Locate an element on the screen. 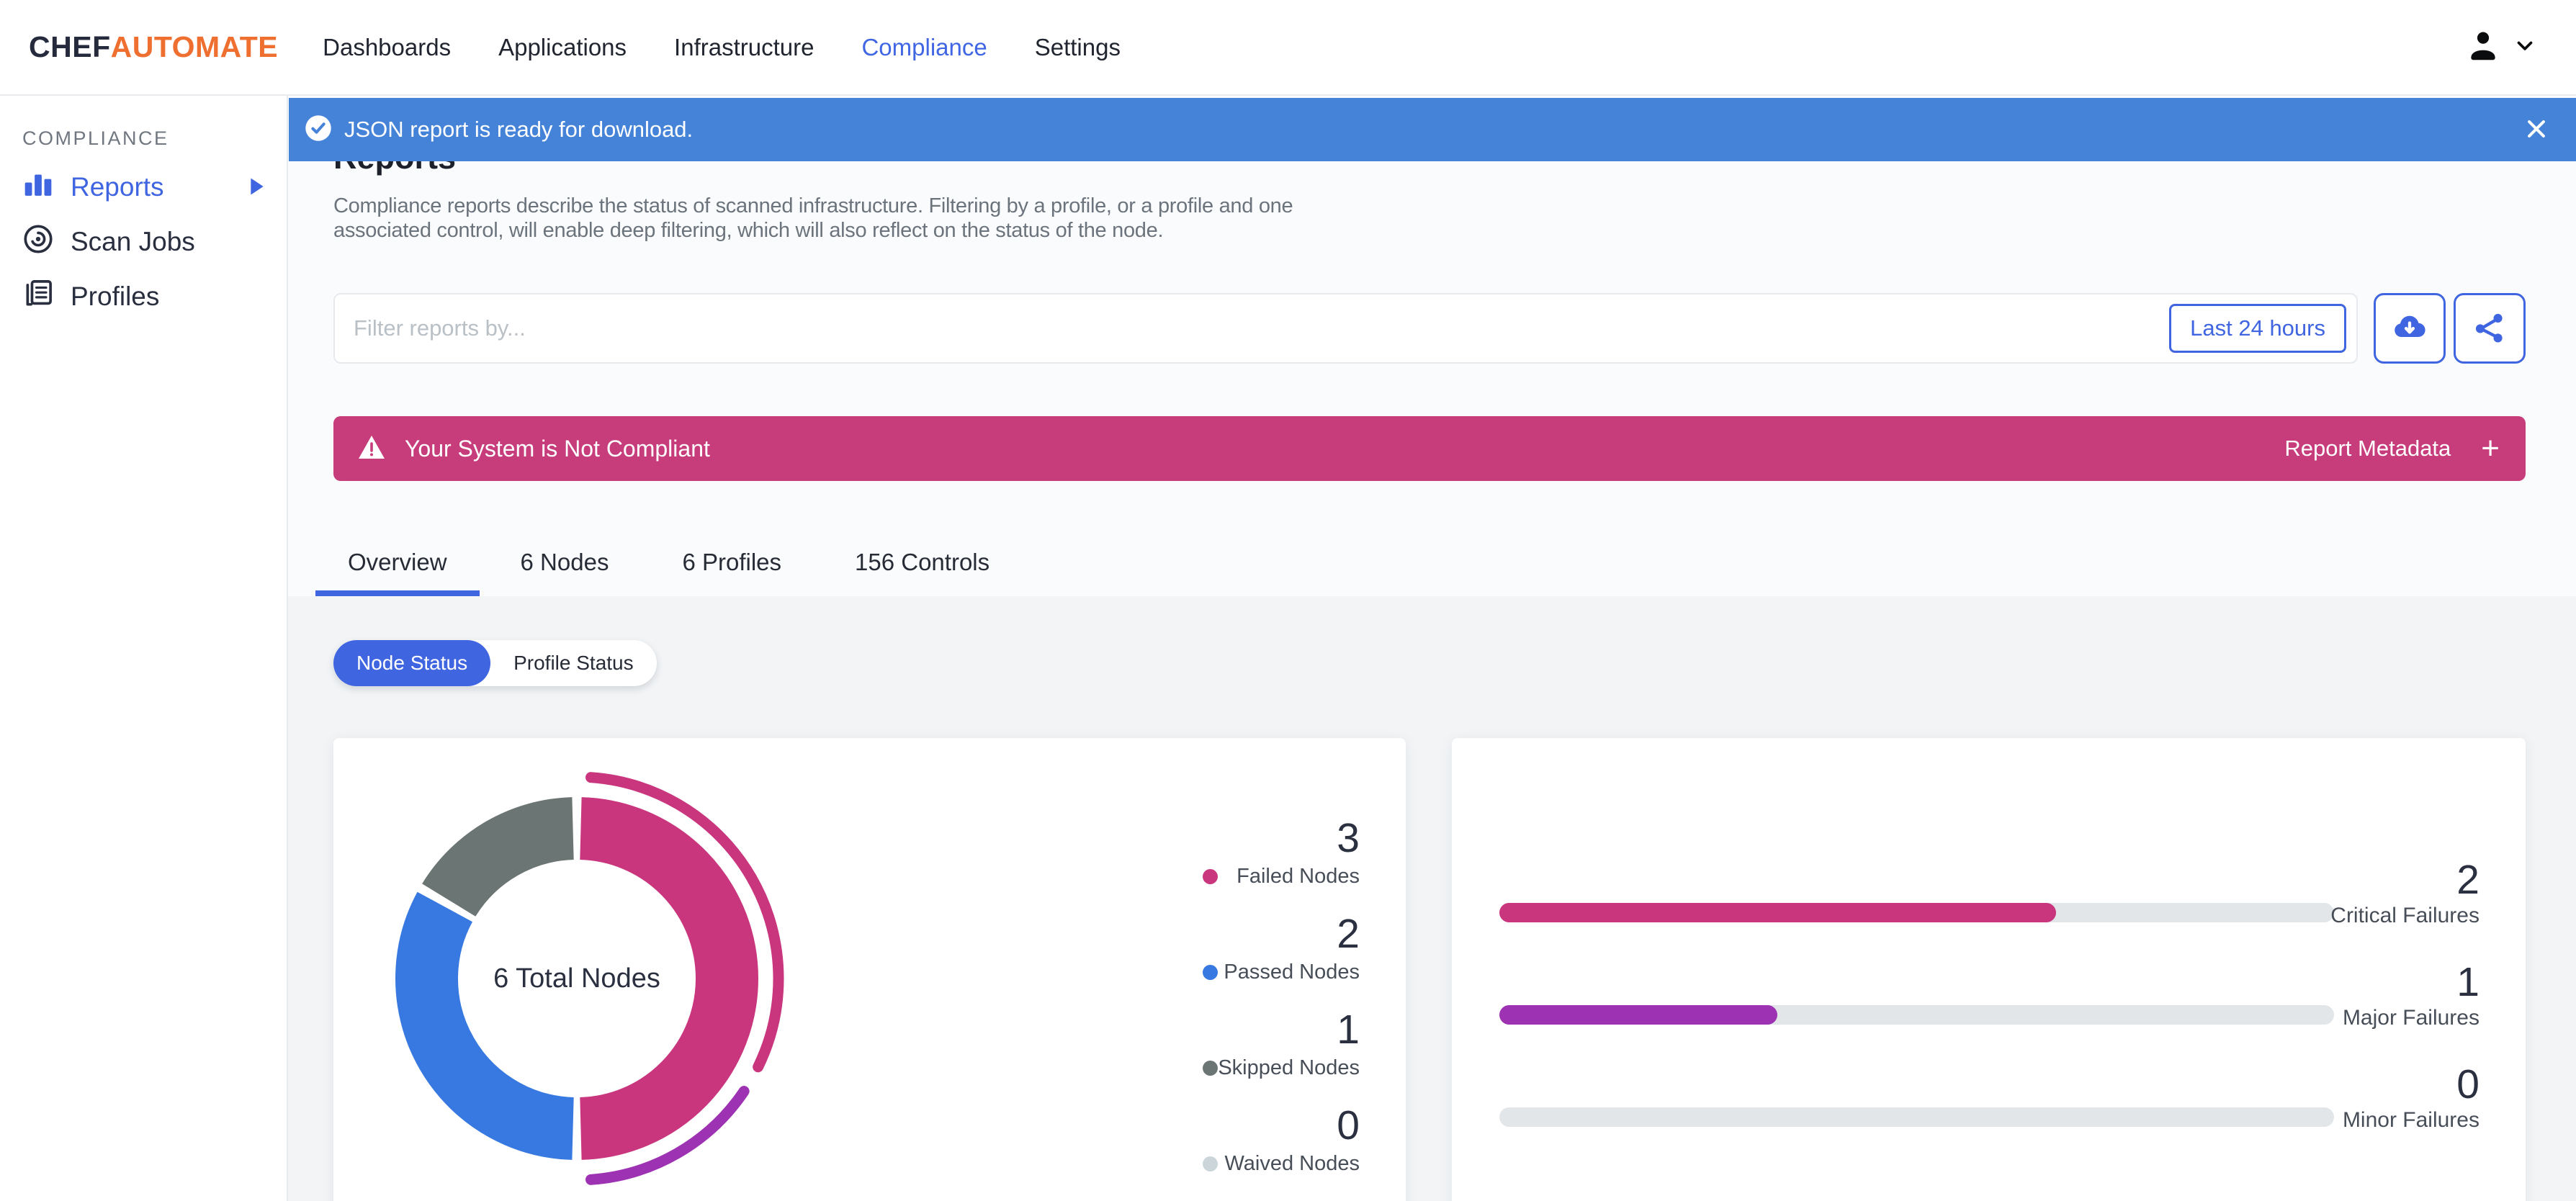  node-status-donut-chart: 6 Total Nodes is located at coordinates (577, 978).